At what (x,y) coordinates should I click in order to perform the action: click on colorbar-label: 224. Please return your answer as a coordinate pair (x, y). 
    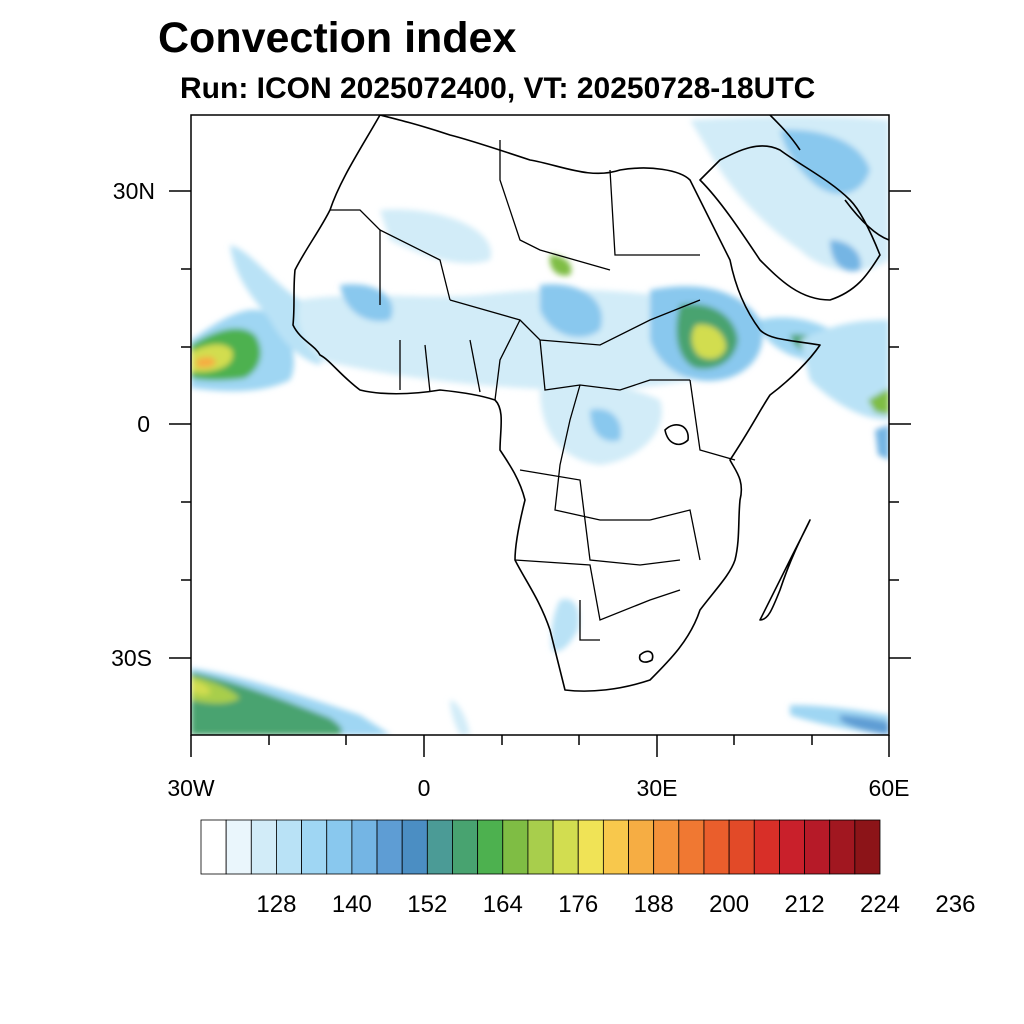
    Looking at the image, I should click on (880, 904).